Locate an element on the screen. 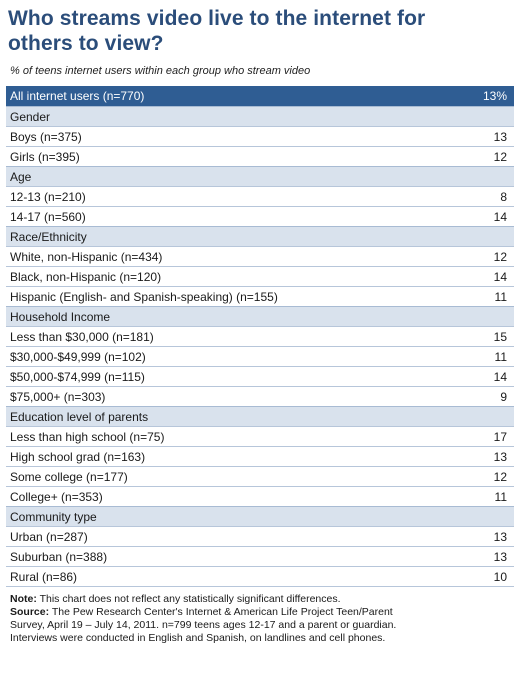  total-row-value: 13% is located at coordinates (494, 96).